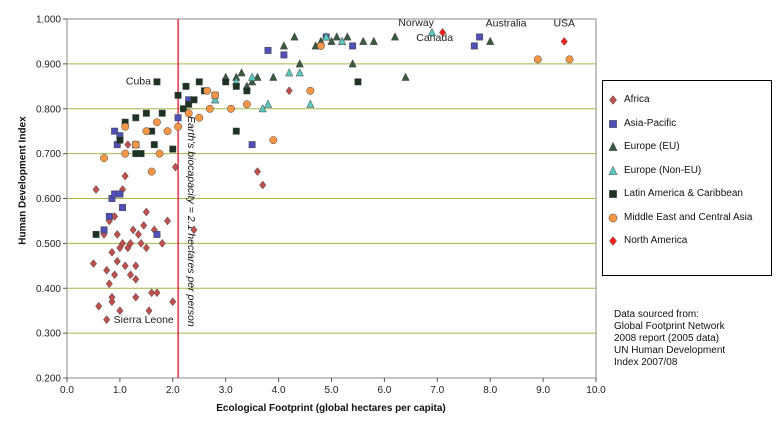  What do you see at coordinates (506, 24) in the screenshot?
I see `point-annotation: Australia` at bounding box center [506, 24].